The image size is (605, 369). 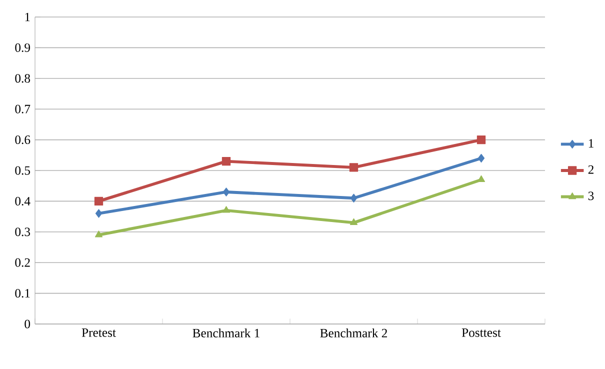 What do you see at coordinates (22, 293) in the screenshot?
I see `y-tick-label: 0.1` at bounding box center [22, 293].